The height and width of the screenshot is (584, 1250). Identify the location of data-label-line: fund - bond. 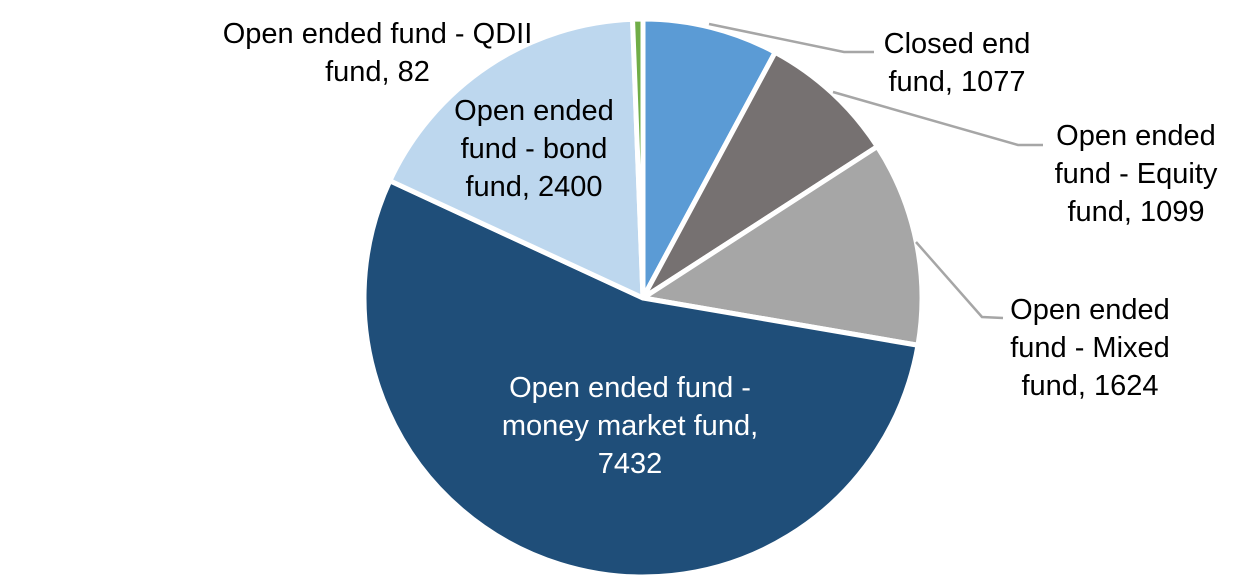
(534, 149).